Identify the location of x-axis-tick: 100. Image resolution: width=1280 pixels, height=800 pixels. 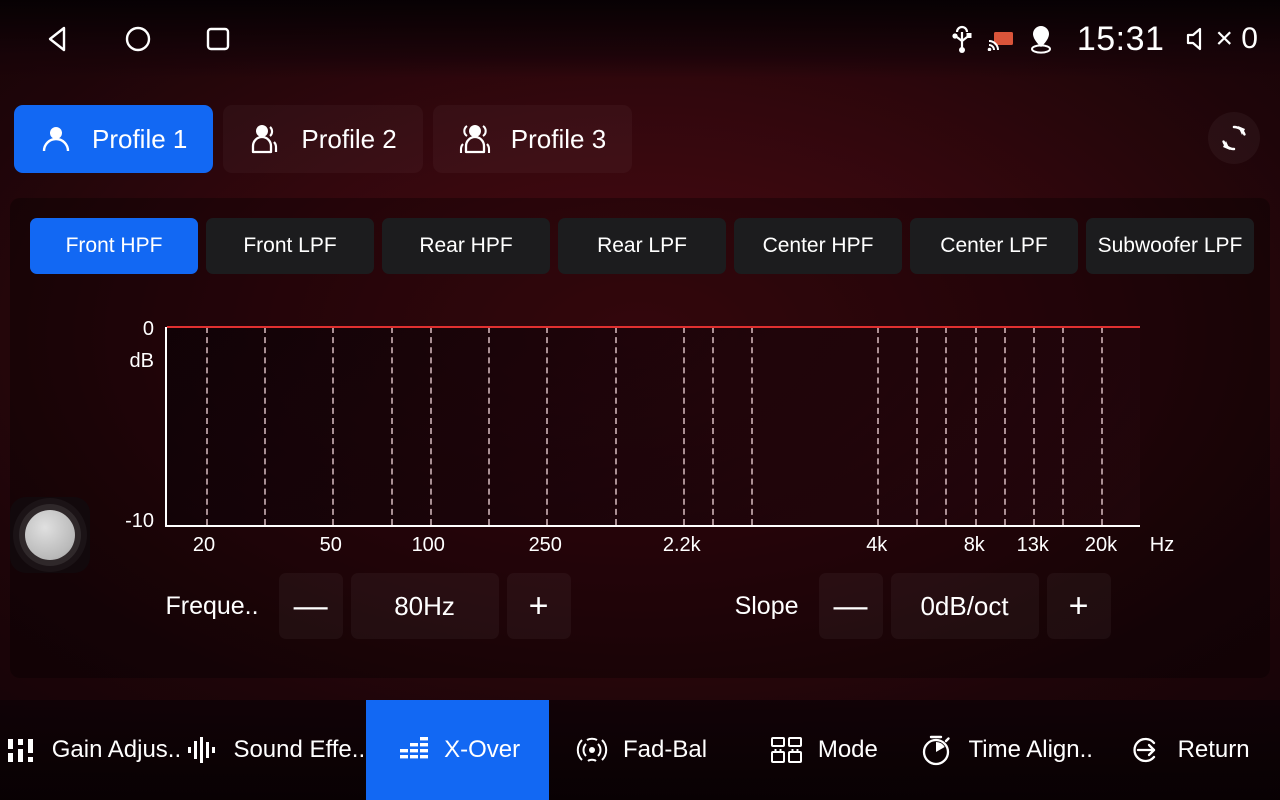
(428, 545).